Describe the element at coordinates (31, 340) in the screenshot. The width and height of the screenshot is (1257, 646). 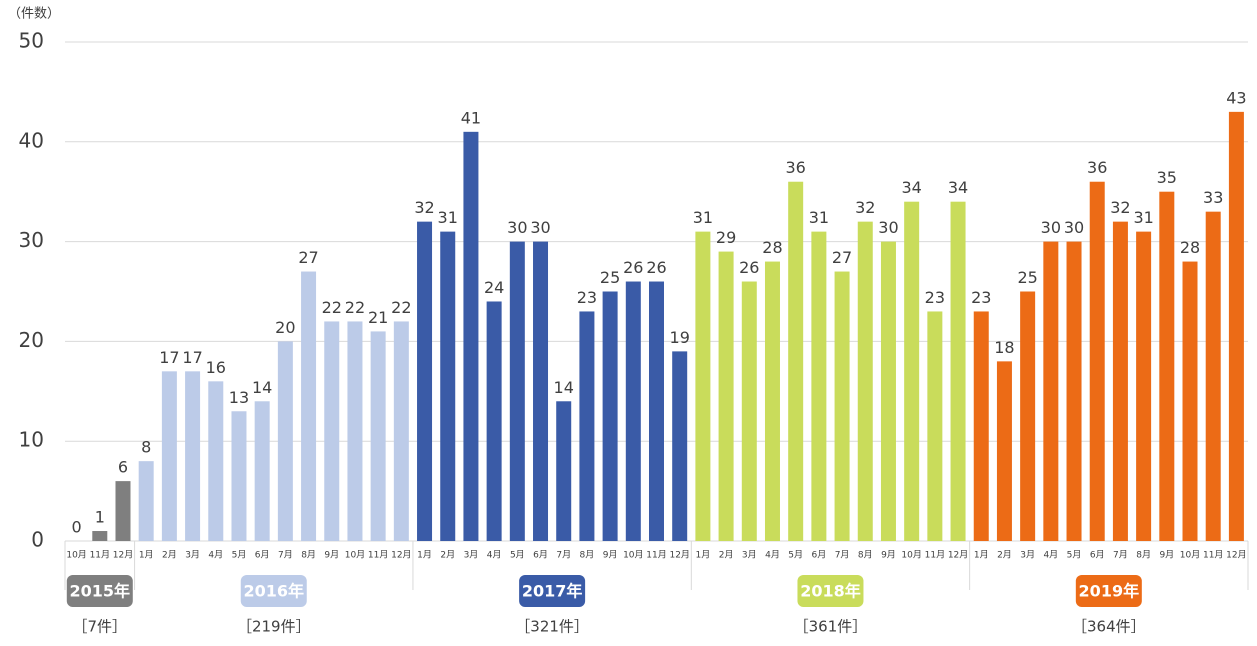
I see `y-tick-label: 20` at that location.